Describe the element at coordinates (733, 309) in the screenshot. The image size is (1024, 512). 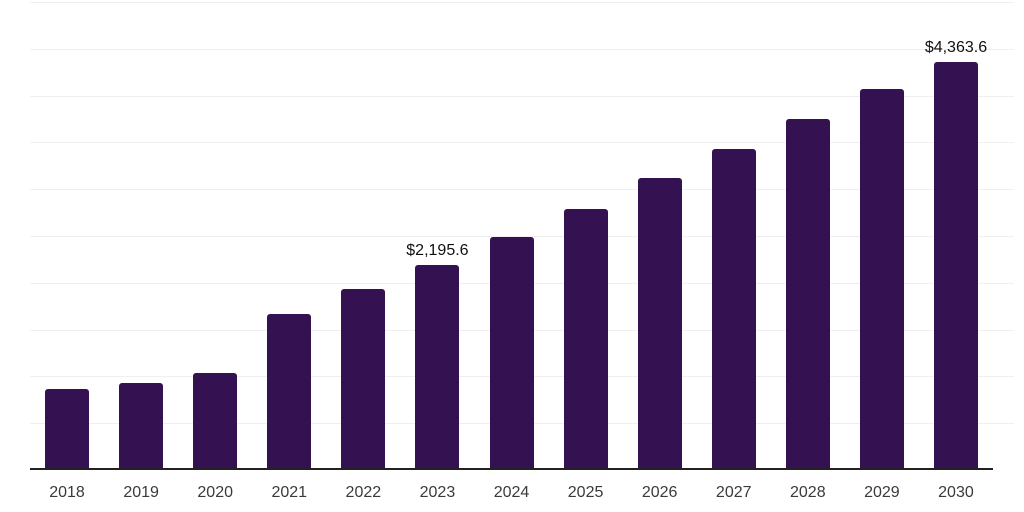
I see `bar-2027` at that location.